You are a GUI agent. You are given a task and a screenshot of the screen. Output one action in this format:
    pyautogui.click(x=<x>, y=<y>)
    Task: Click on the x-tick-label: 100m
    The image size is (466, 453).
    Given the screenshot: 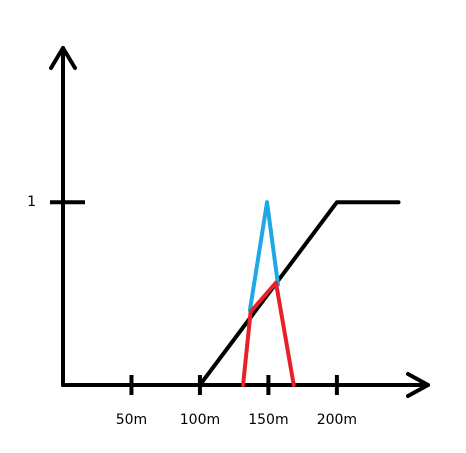 What is the action you would take?
    pyautogui.click(x=200, y=420)
    